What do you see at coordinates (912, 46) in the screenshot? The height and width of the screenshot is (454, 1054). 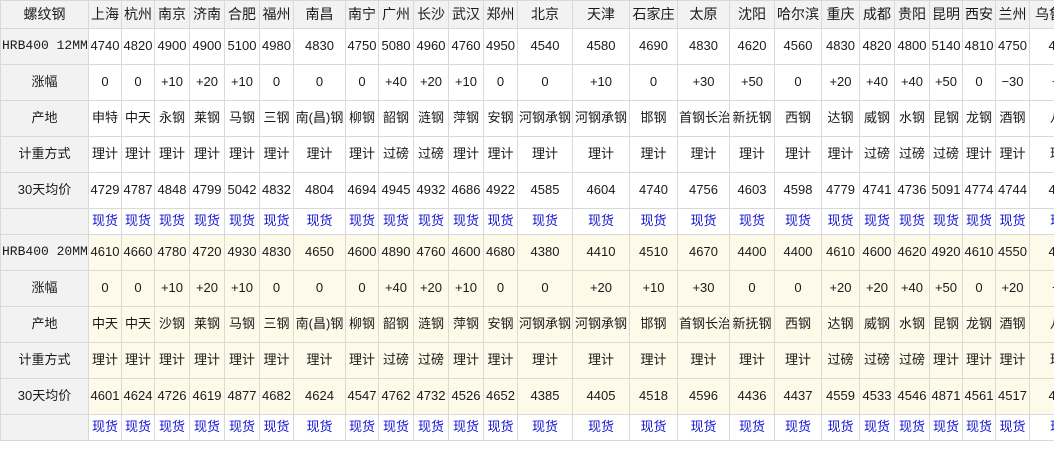 I see `cell-price-贵阳: 4800` at bounding box center [912, 46].